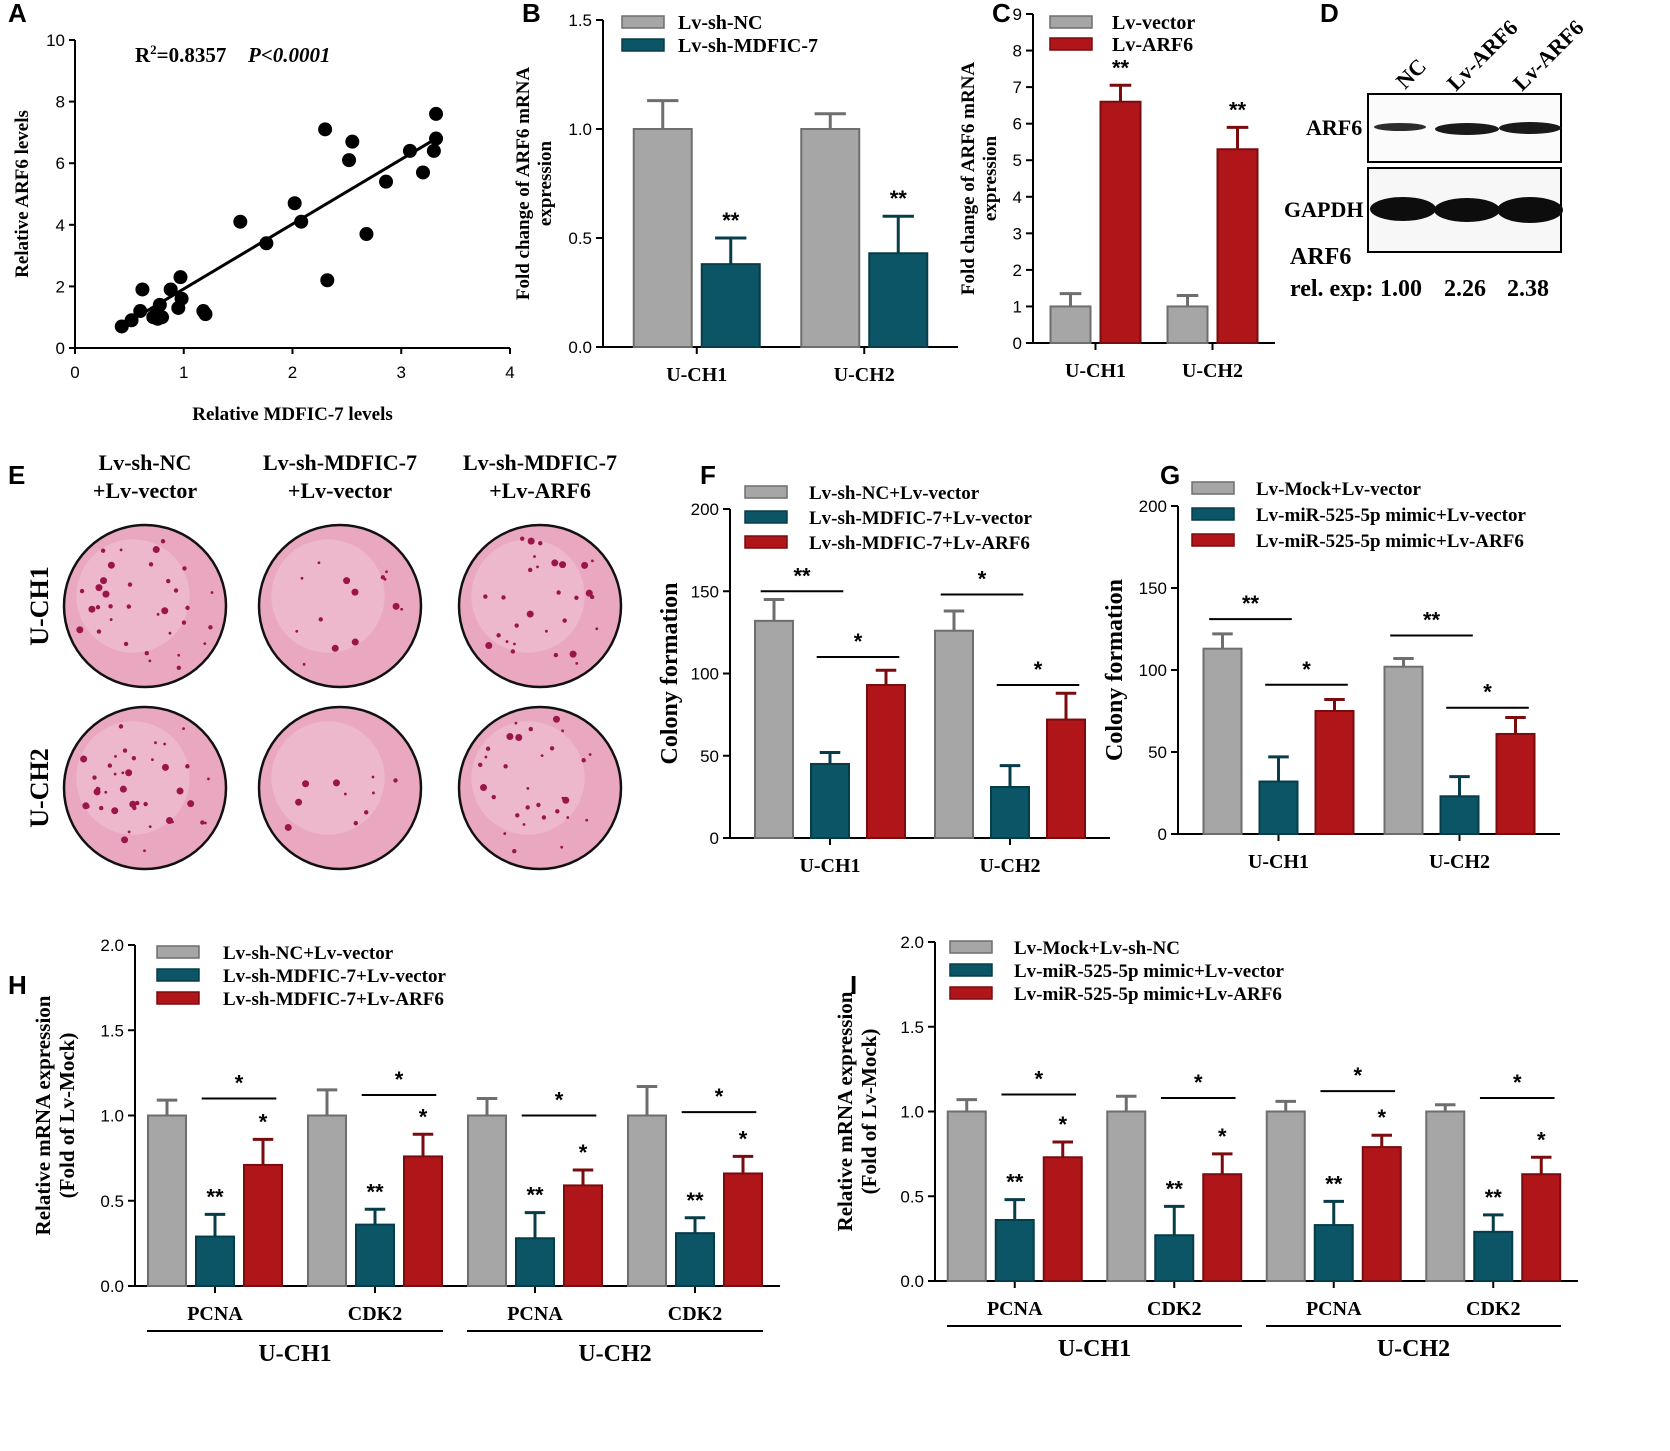 The width and height of the screenshot is (1670, 1451). Describe the element at coordinates (1009, 866) in the screenshot. I see `category-label: U-CH2` at that location.